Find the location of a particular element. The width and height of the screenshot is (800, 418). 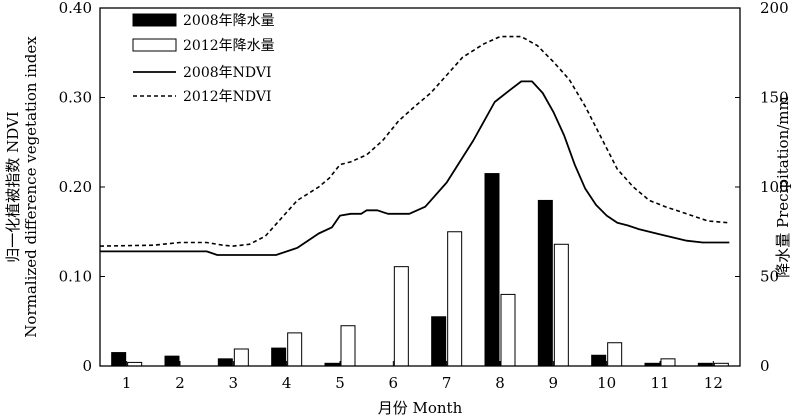

bar-2008-m10 is located at coordinates (599, 360).